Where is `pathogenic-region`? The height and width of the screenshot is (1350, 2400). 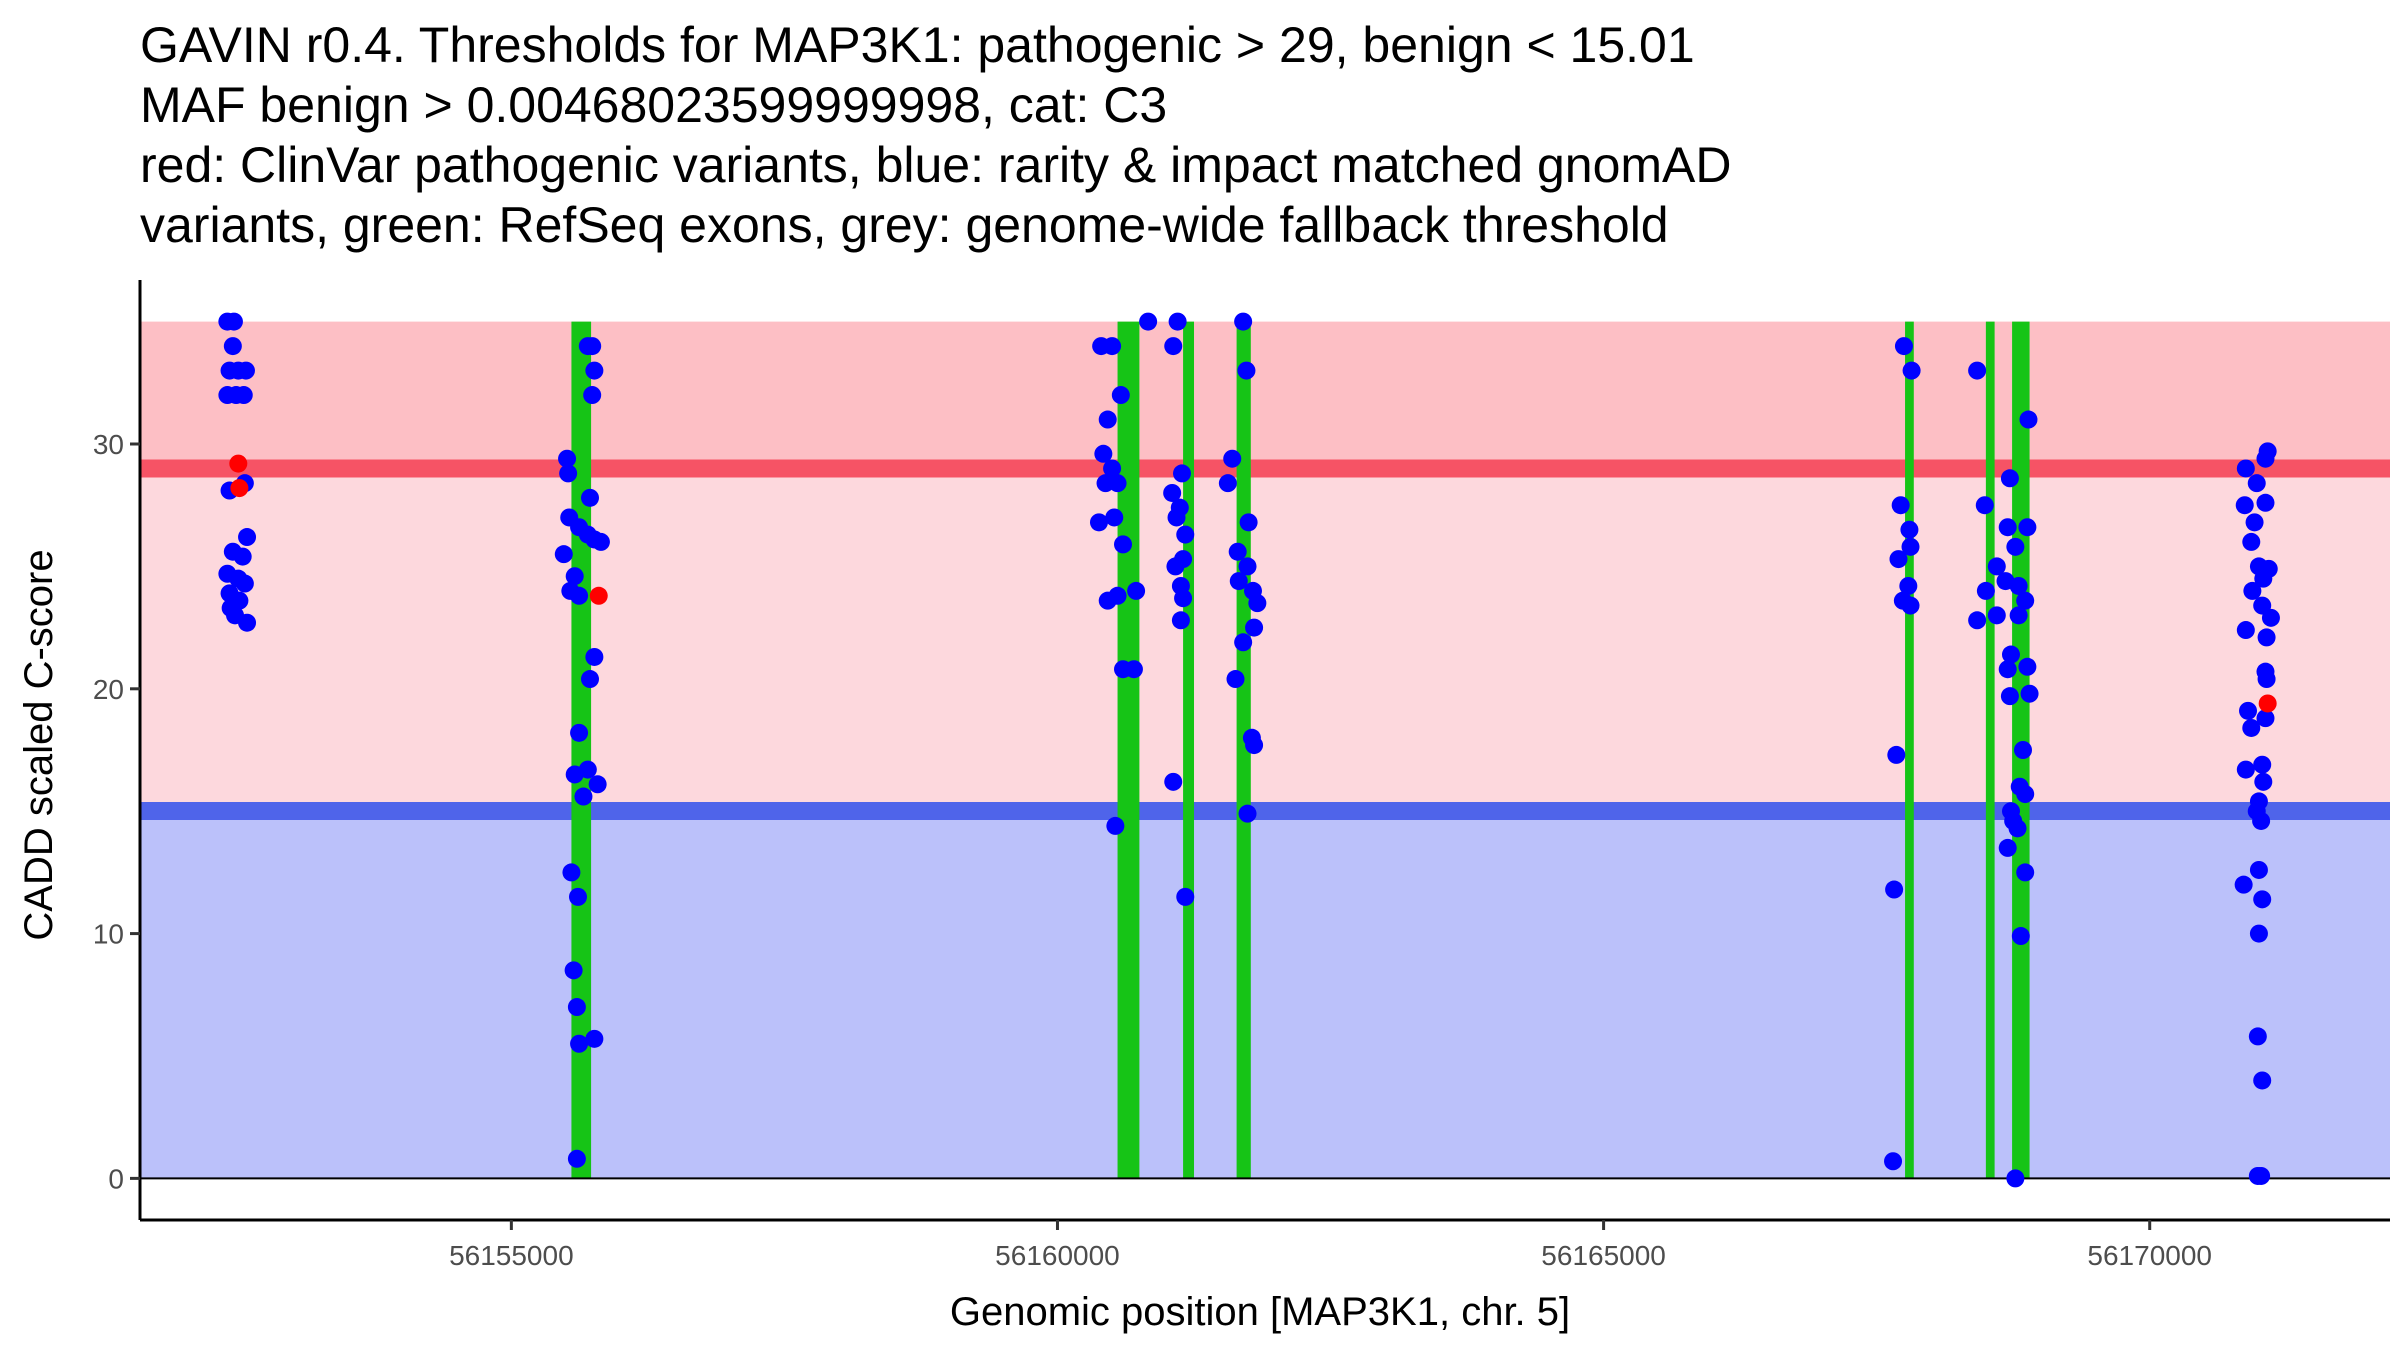
pathogenic-region is located at coordinates (1265, 395).